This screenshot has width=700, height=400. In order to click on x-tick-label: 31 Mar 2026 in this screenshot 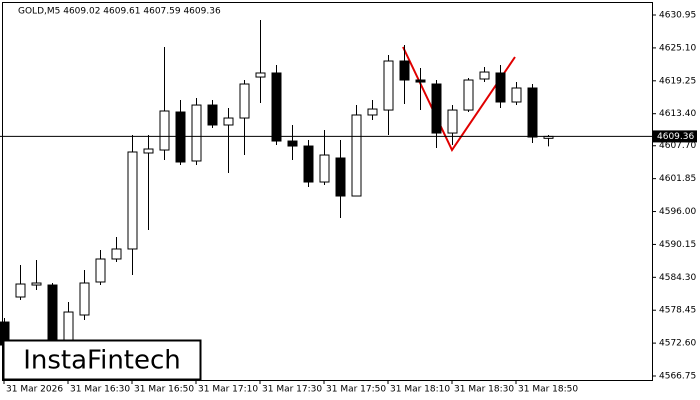, I will do `click(34, 390)`.